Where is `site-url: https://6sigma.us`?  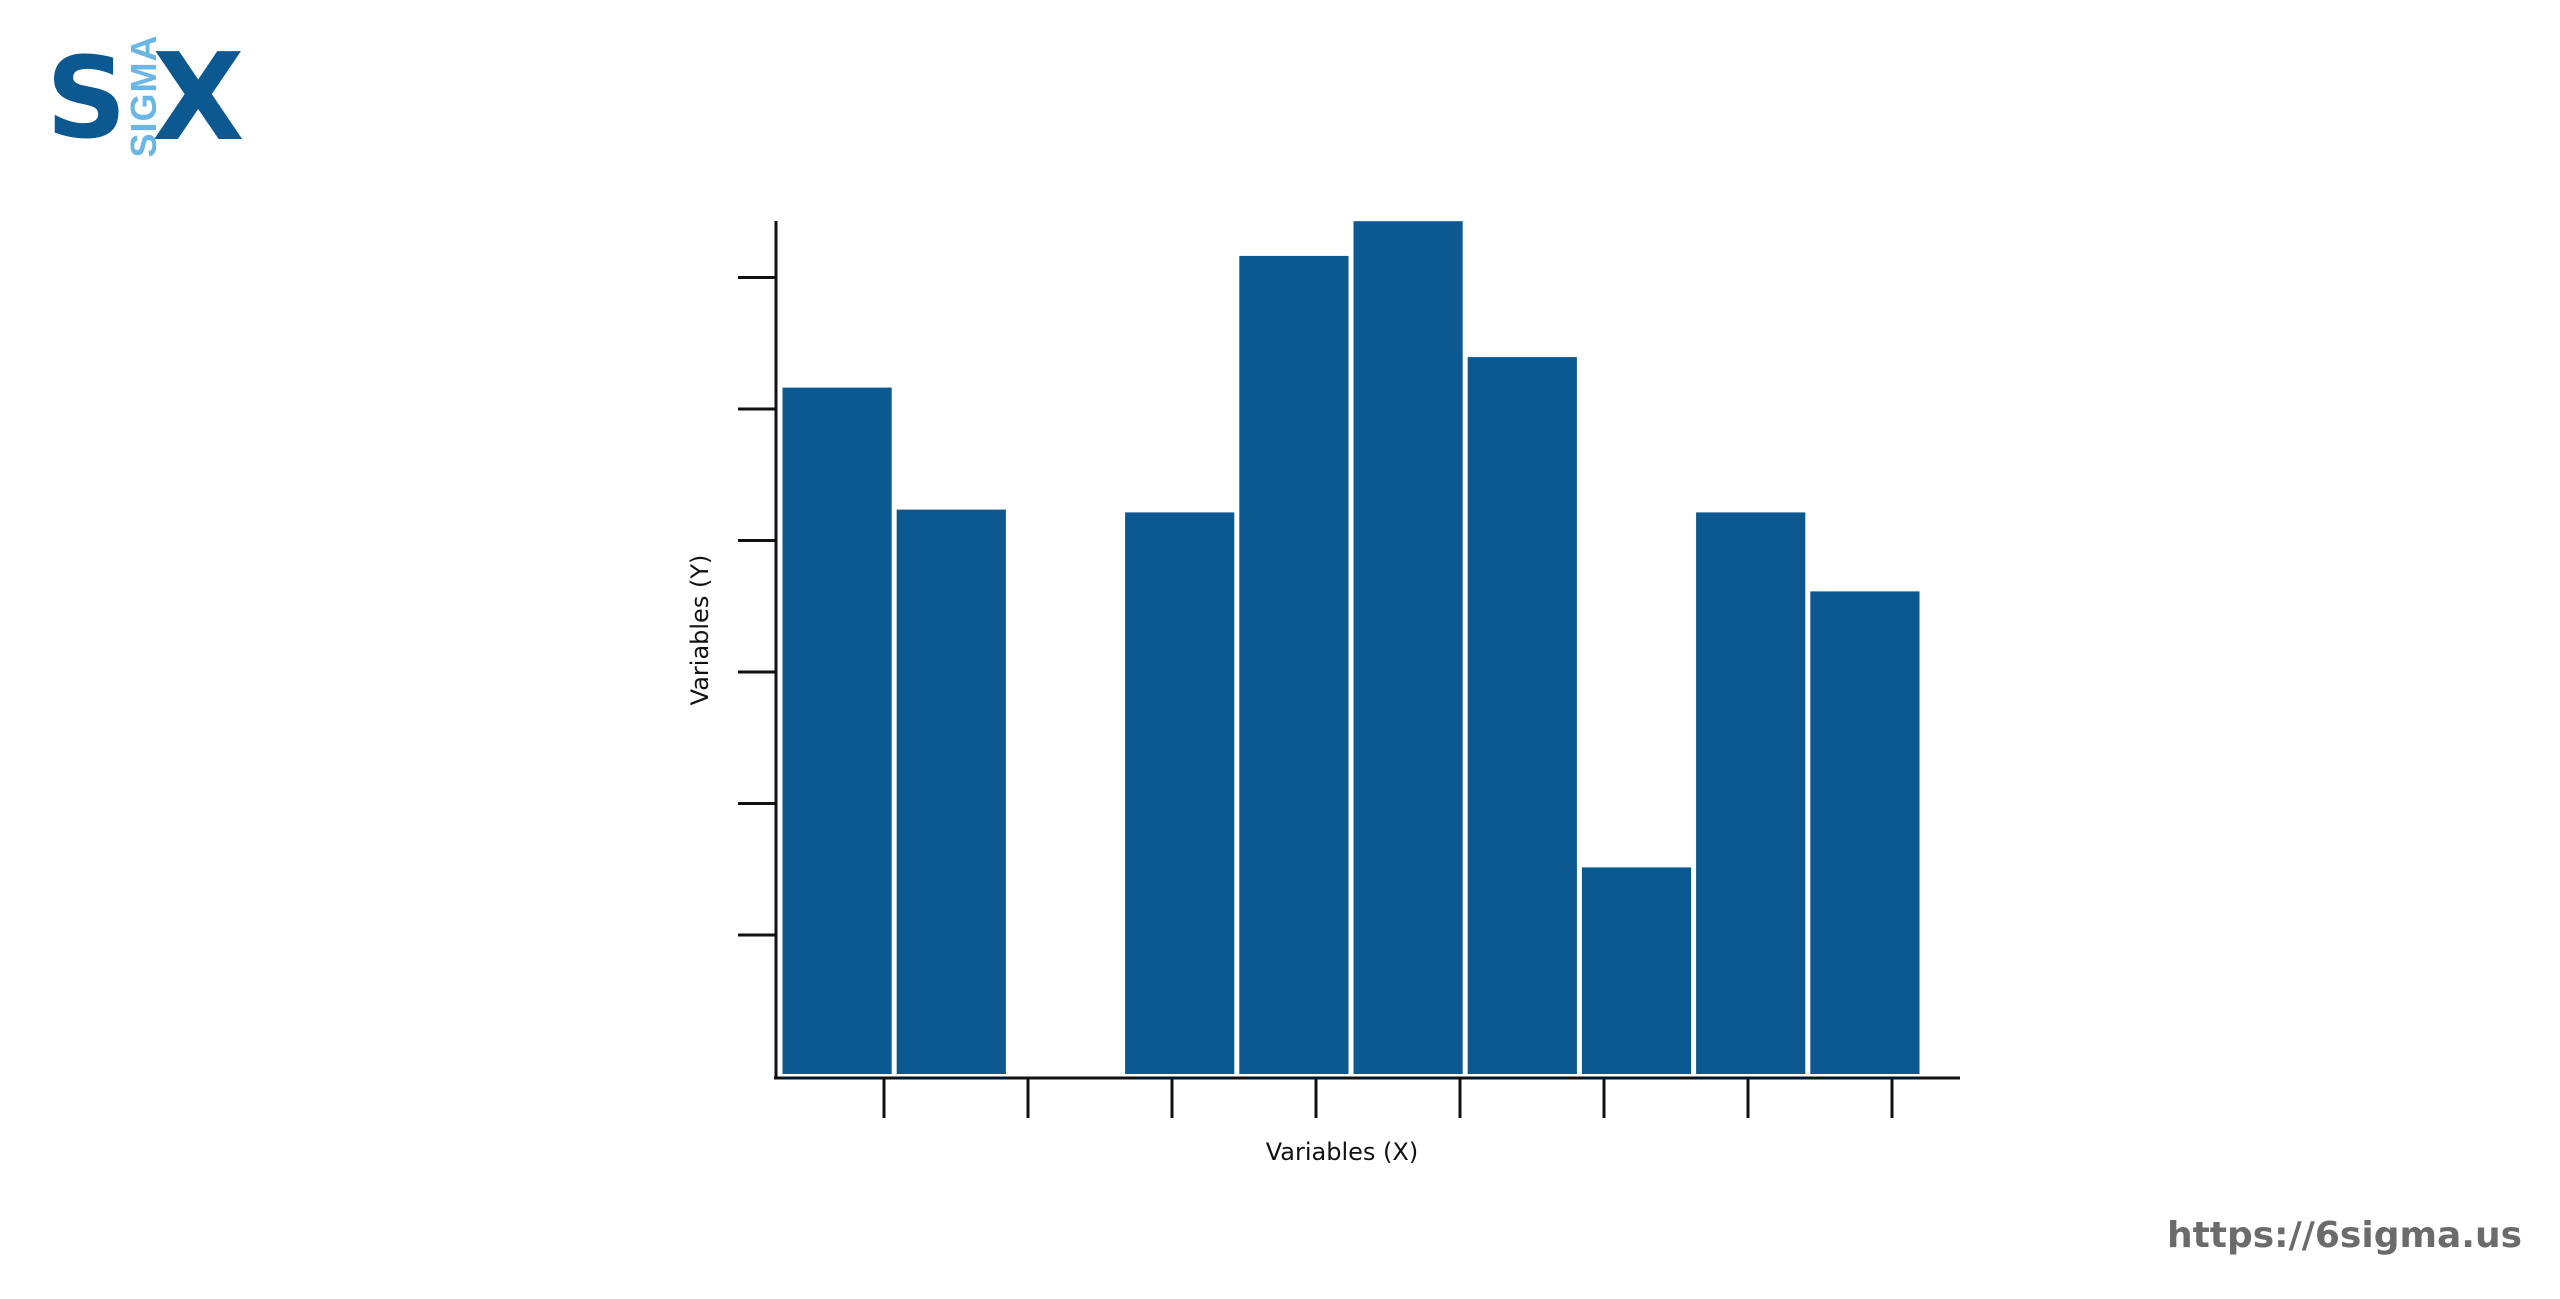
site-url: https://6sigma.us is located at coordinates (2344, 1235).